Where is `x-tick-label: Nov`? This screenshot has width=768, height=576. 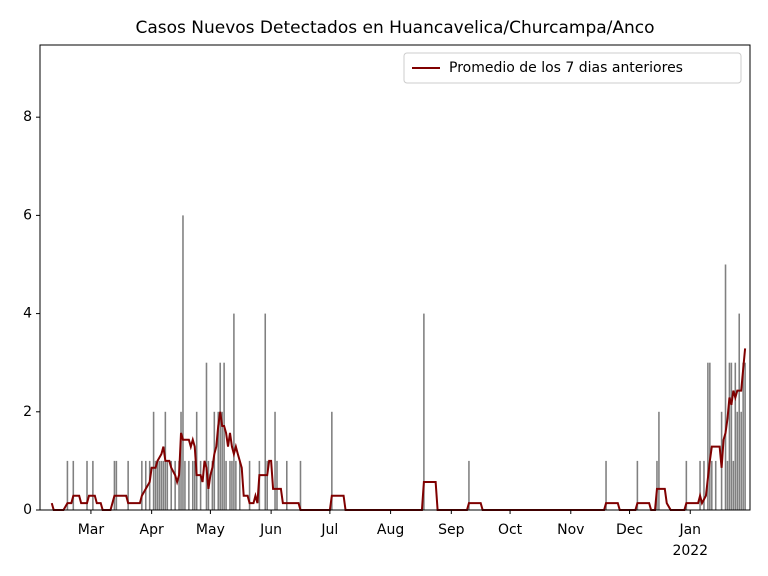 x-tick-label: Nov is located at coordinates (570, 530).